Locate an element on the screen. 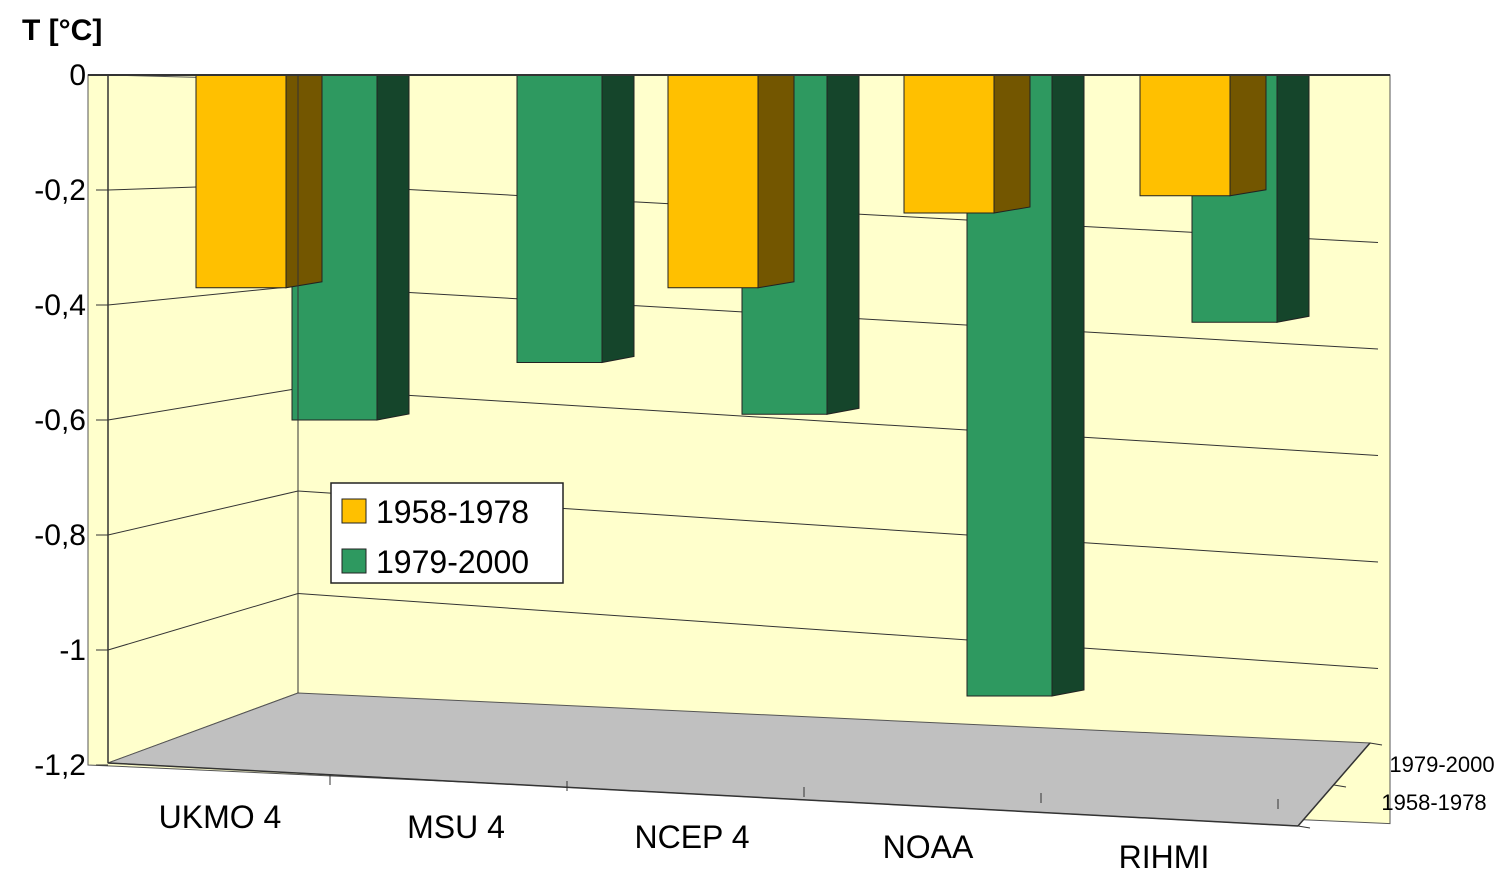 The image size is (1498, 882). x-category-label: MSU 4 is located at coordinates (456, 827).